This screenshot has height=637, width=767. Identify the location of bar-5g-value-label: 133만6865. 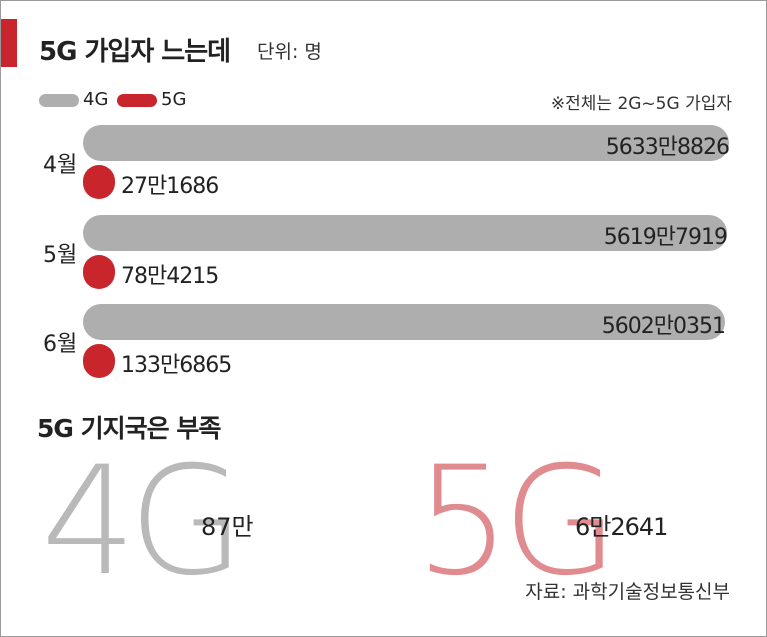
(176, 365).